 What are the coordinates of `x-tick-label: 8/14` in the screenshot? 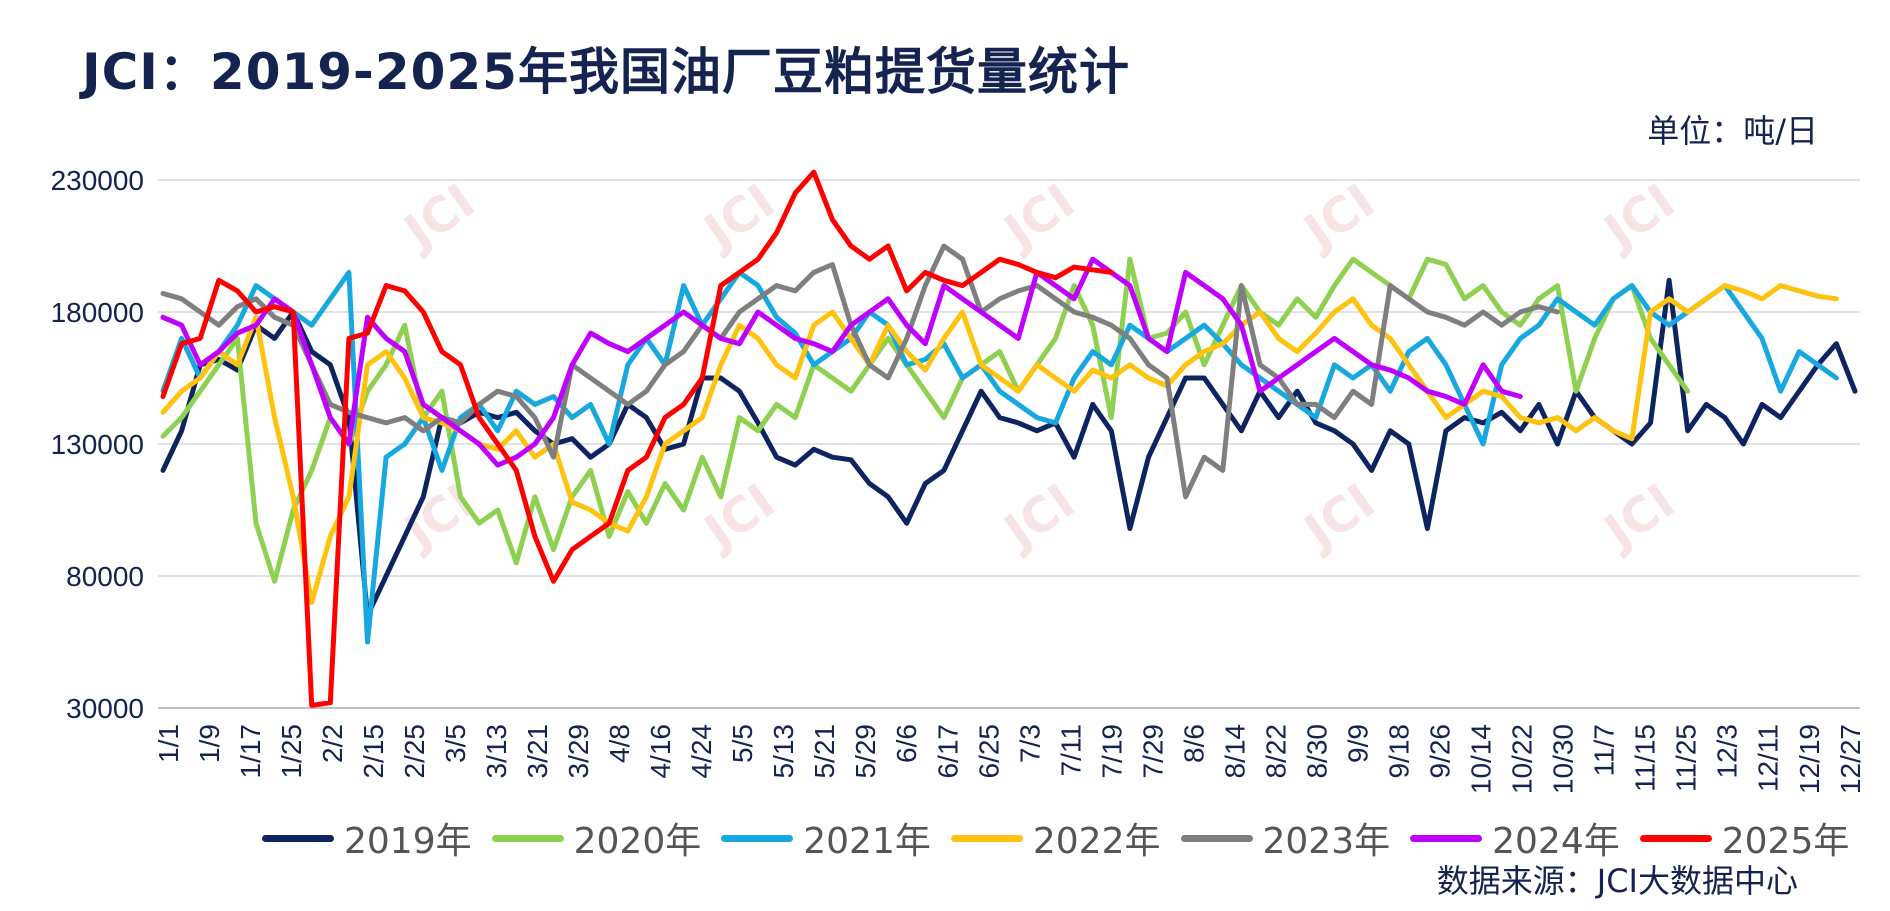 It's located at (1234, 751).